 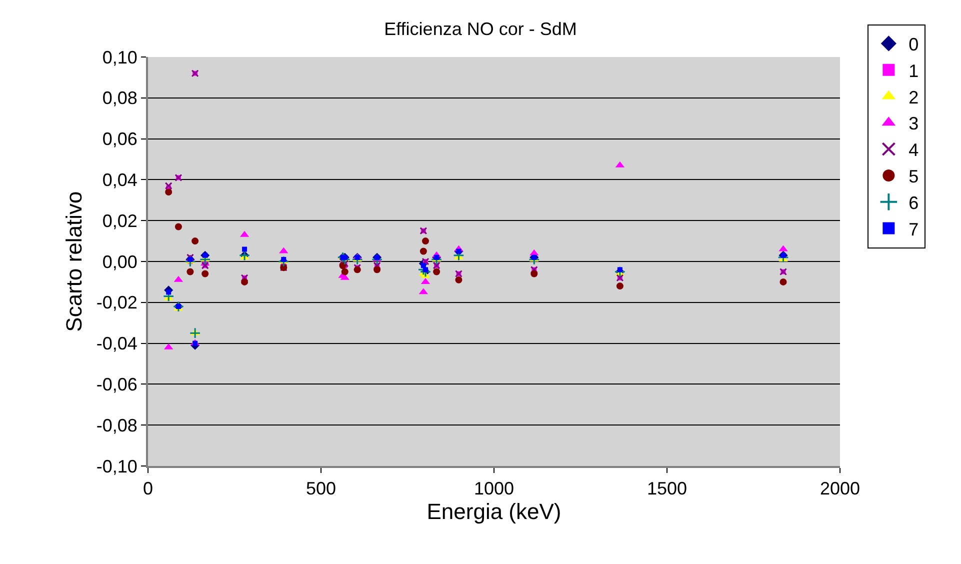 What do you see at coordinates (120, 57) in the screenshot?
I see `y-tick-label: 0,10` at bounding box center [120, 57].